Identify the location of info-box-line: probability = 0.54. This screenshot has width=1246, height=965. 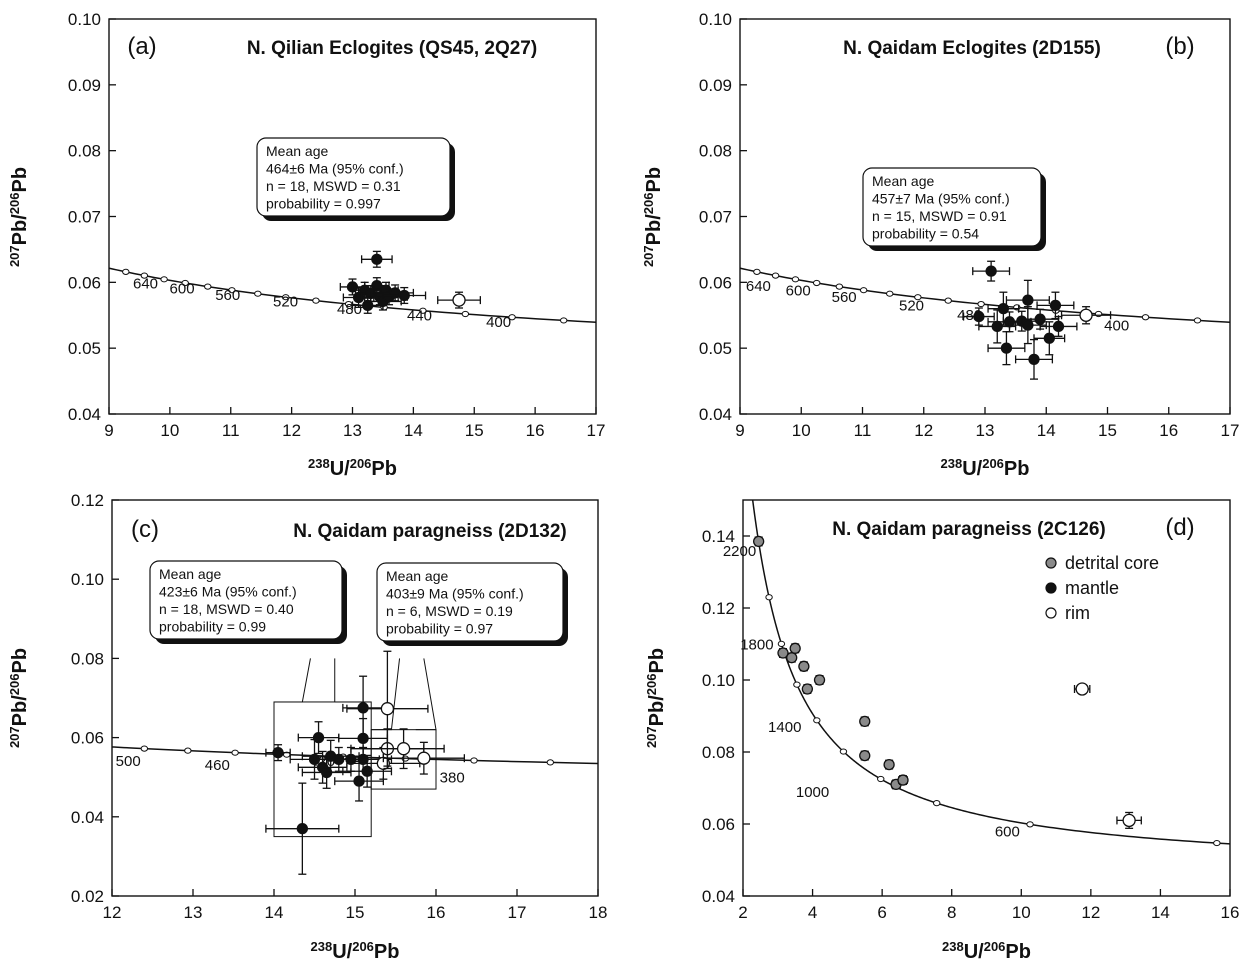
(925, 234).